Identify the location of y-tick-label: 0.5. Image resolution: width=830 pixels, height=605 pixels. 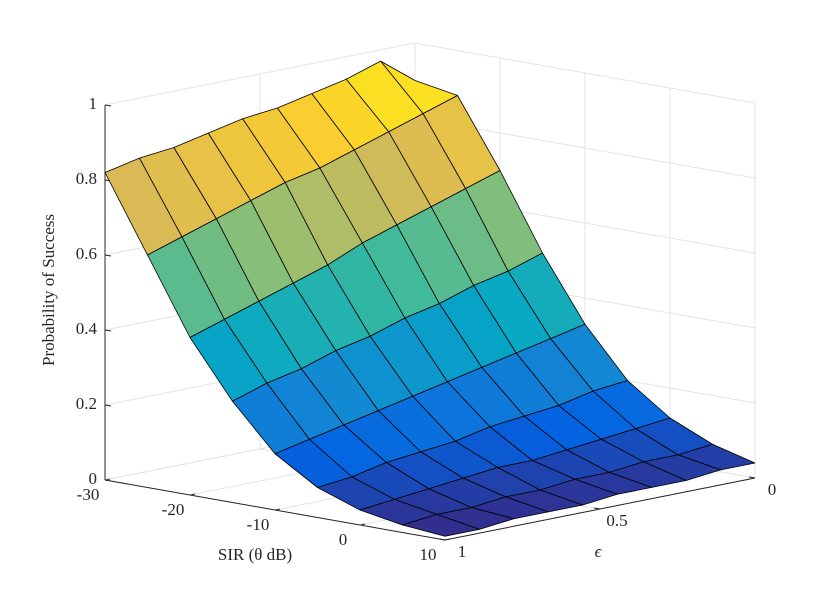
(616, 520).